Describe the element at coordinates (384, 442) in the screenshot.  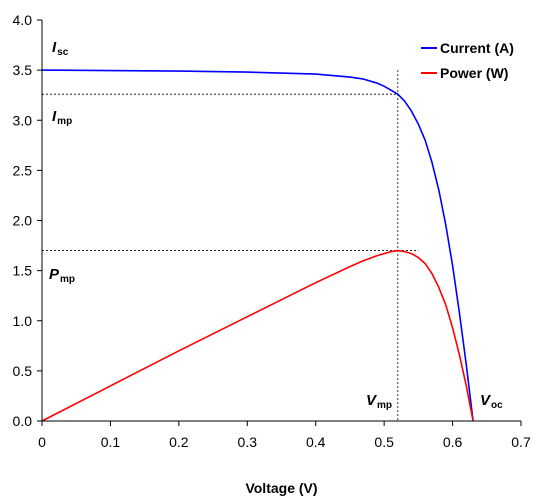
I see `x-tick-label: 0.5` at that location.